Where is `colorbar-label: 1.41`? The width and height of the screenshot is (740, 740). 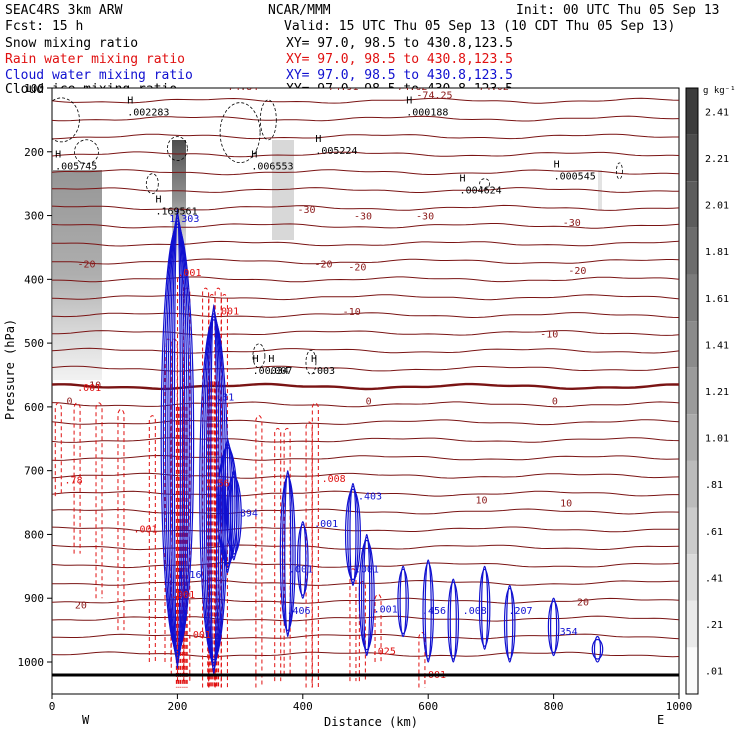
colorbar-label: 1.41 is located at coordinates (717, 345).